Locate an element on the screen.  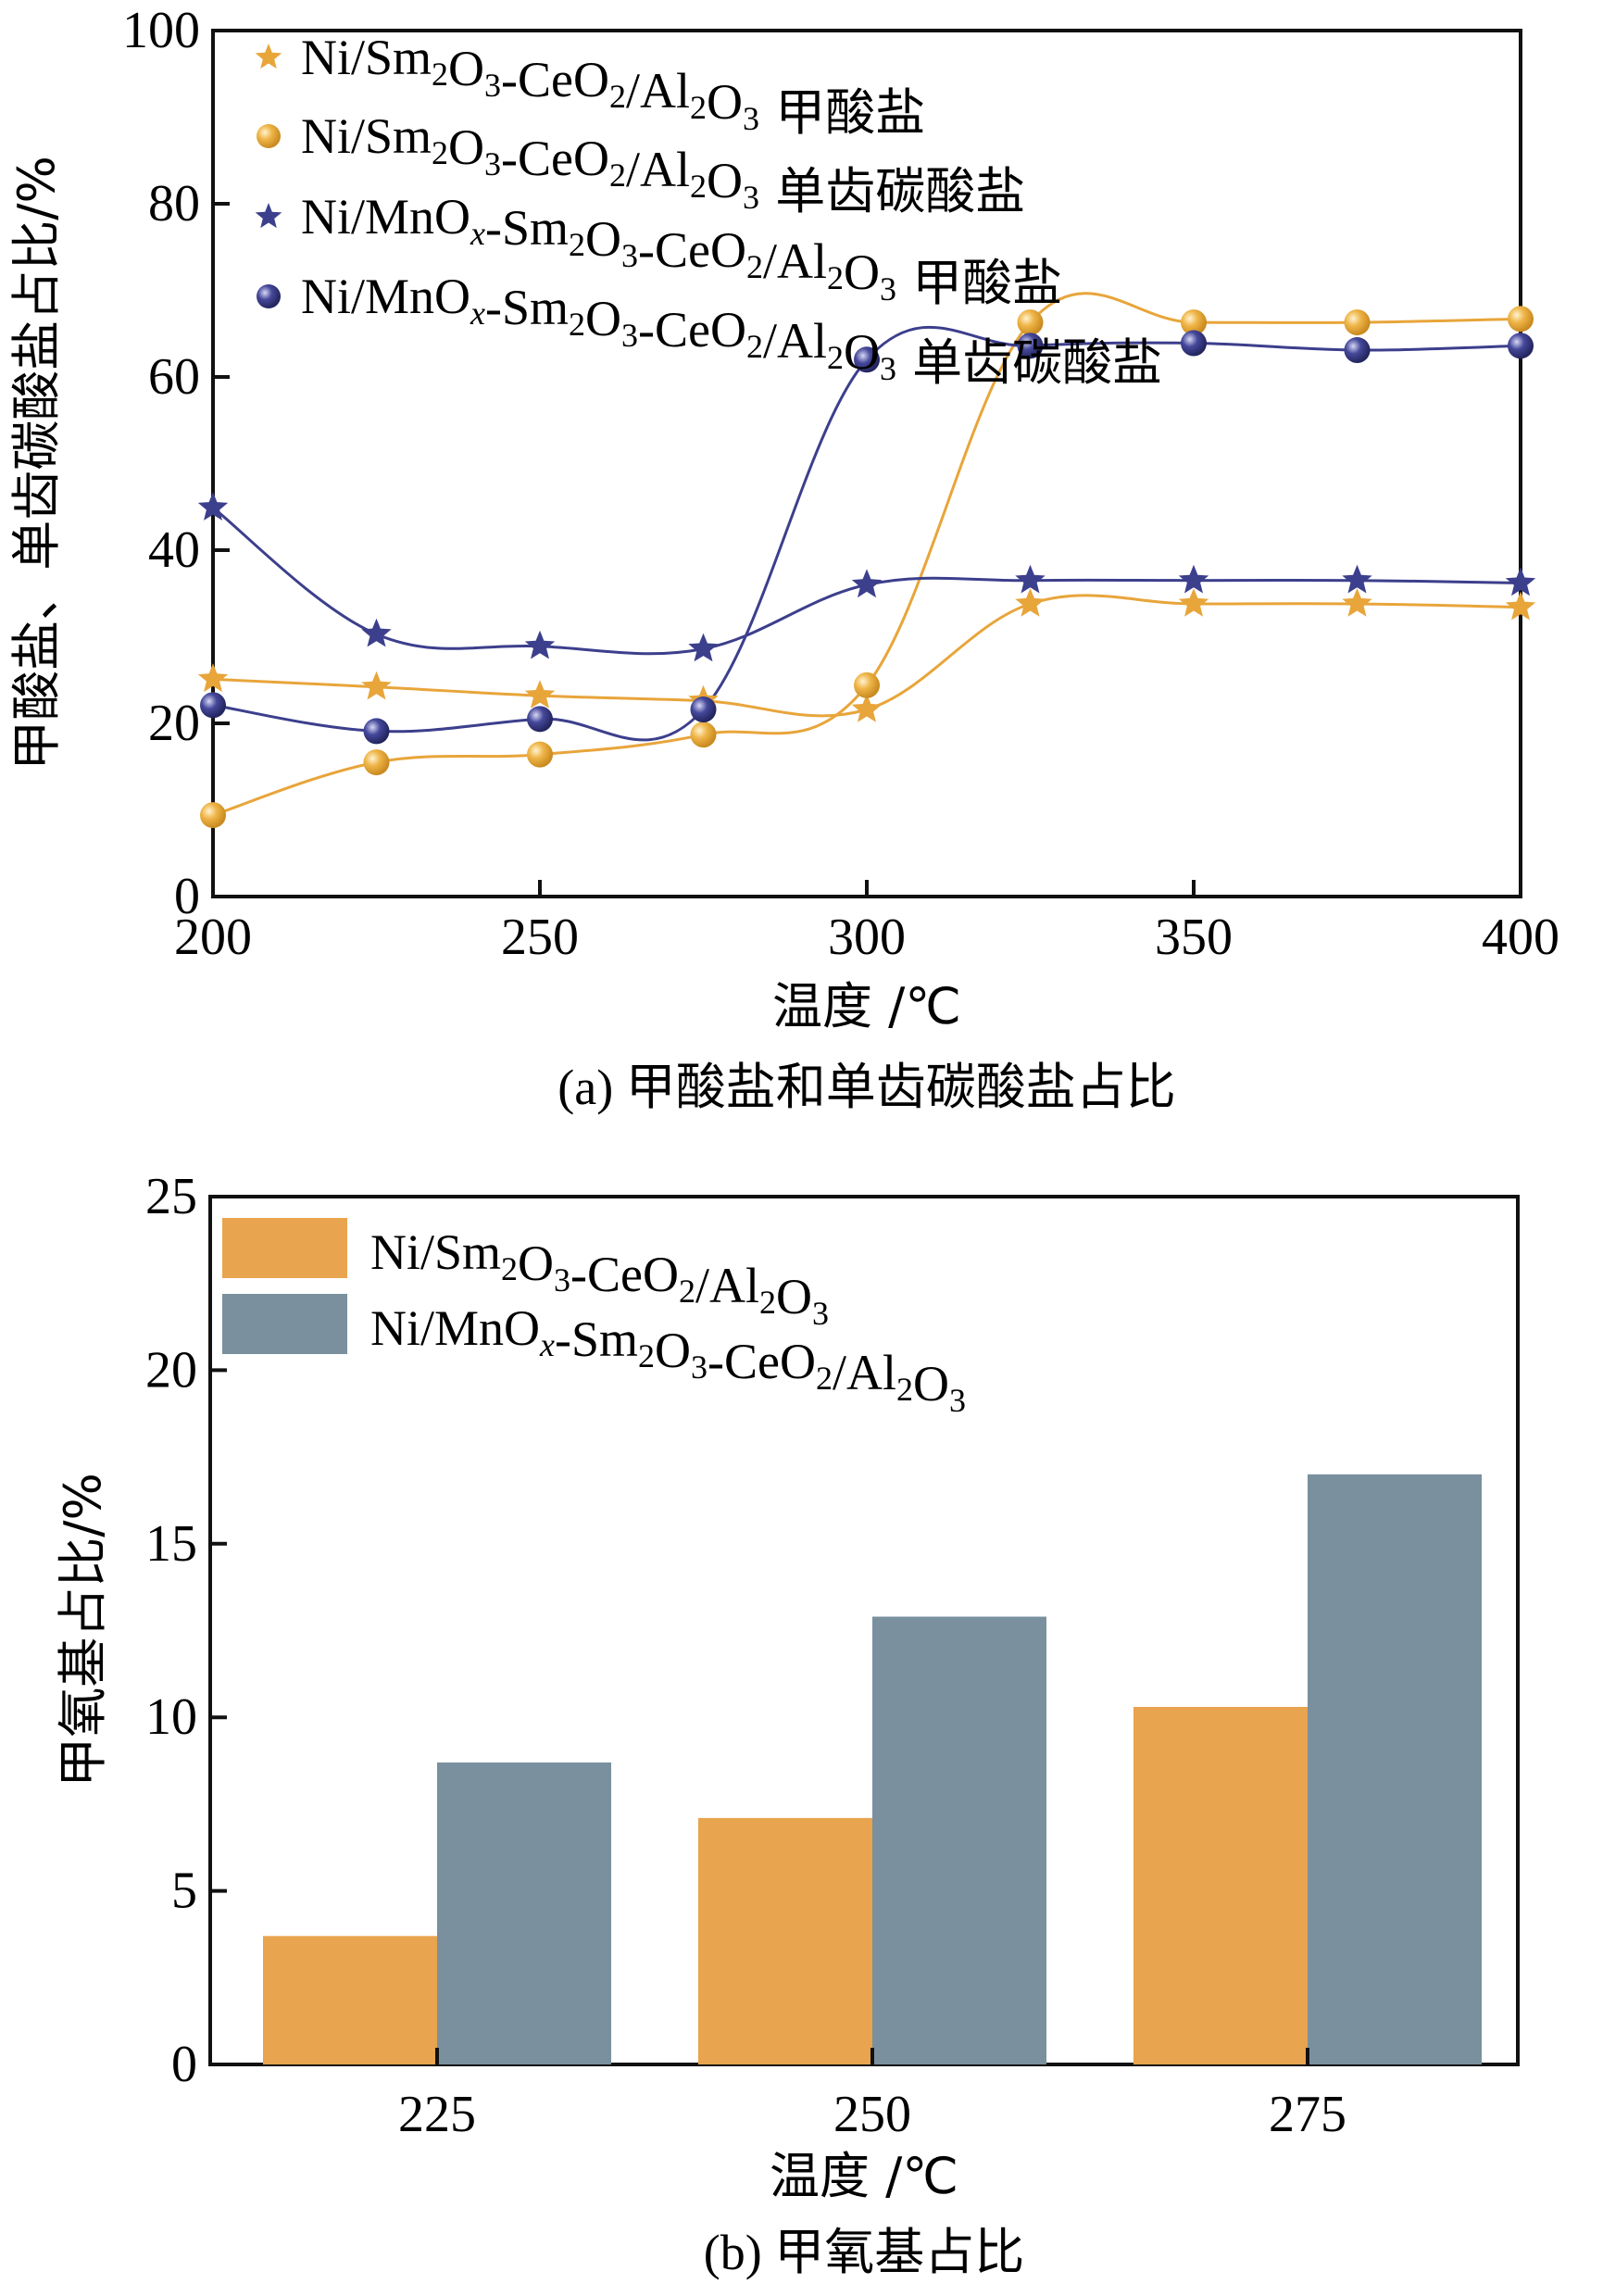
legend-suffix: 单齿碳酸盐 is located at coordinates (1029, 362).